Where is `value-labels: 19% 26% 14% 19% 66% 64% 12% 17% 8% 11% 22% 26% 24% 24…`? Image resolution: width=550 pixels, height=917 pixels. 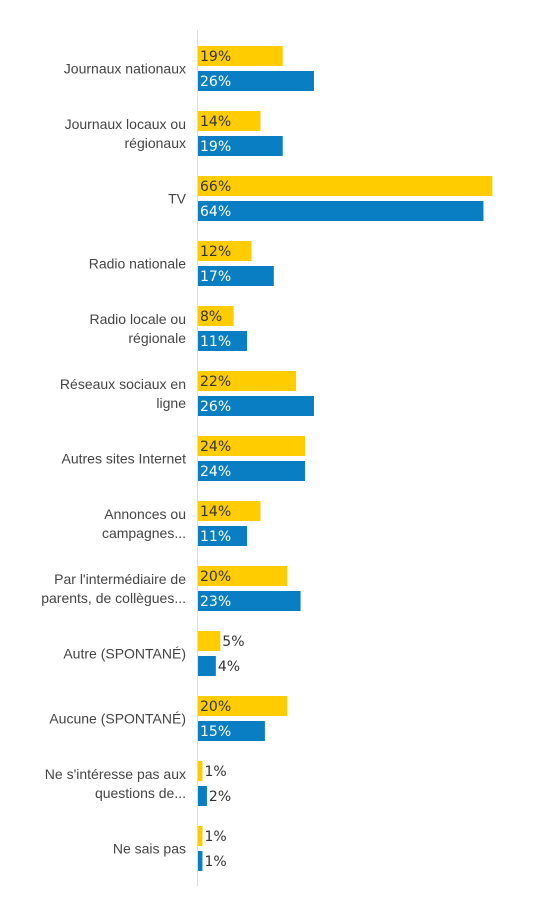
value-labels: 19% 26% 14% 19% 66% 64% 12% 17% 8% 11% 22% 26% 24% 24… is located at coordinates (222, 459).